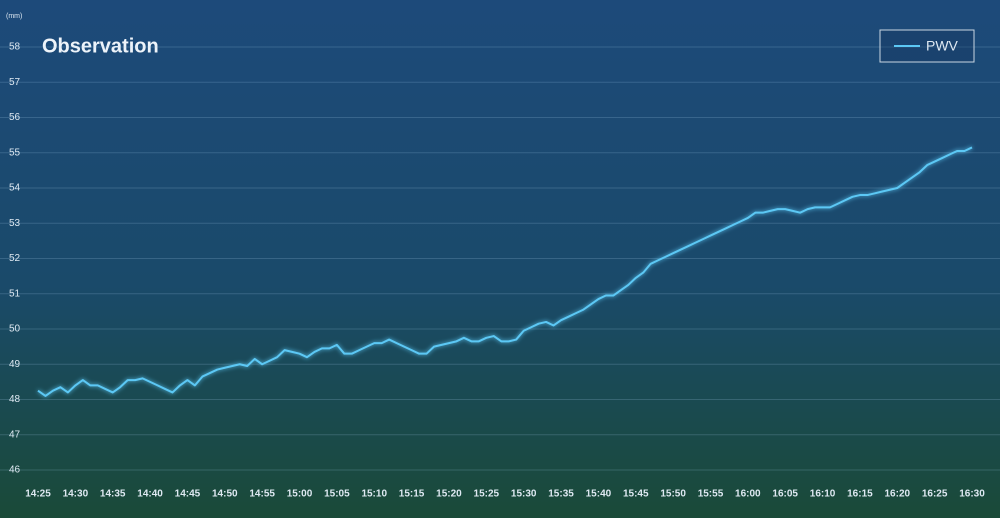  Describe the element at coordinates (15, 223) in the screenshot. I see `y-tick-label: 53` at that location.